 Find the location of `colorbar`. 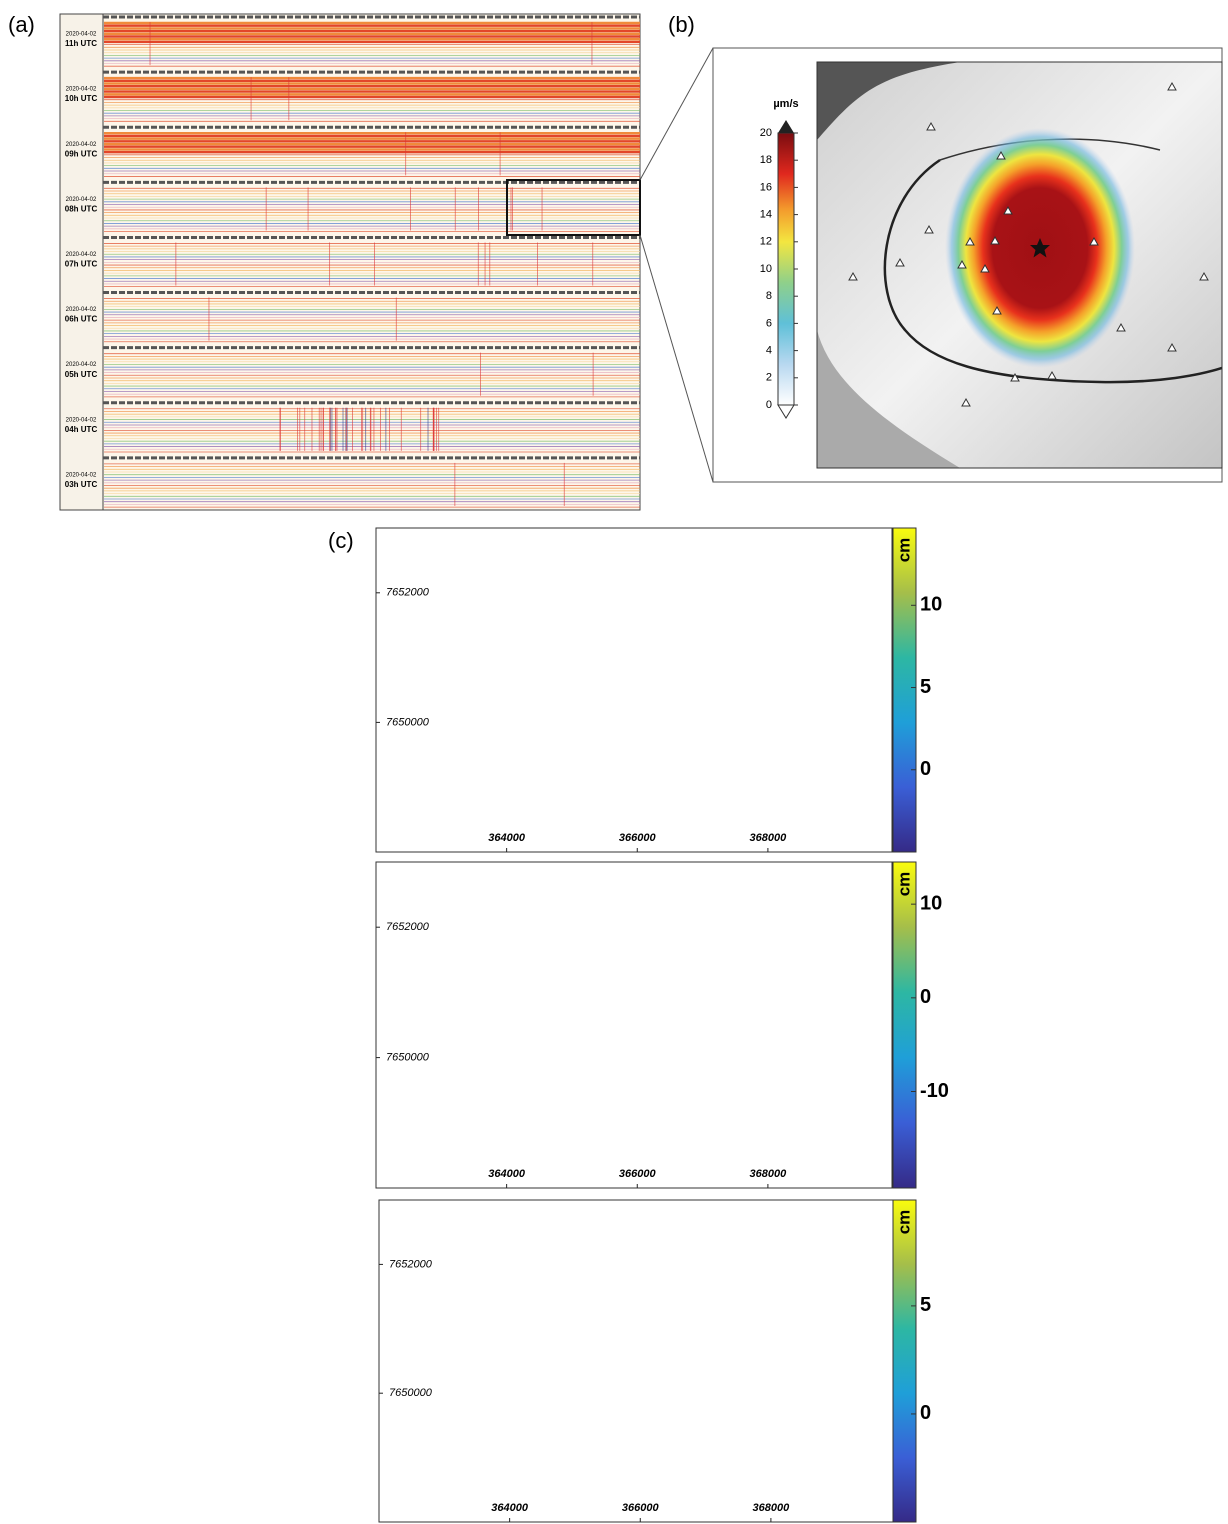

colorbar is located at coordinates (904, 1025).